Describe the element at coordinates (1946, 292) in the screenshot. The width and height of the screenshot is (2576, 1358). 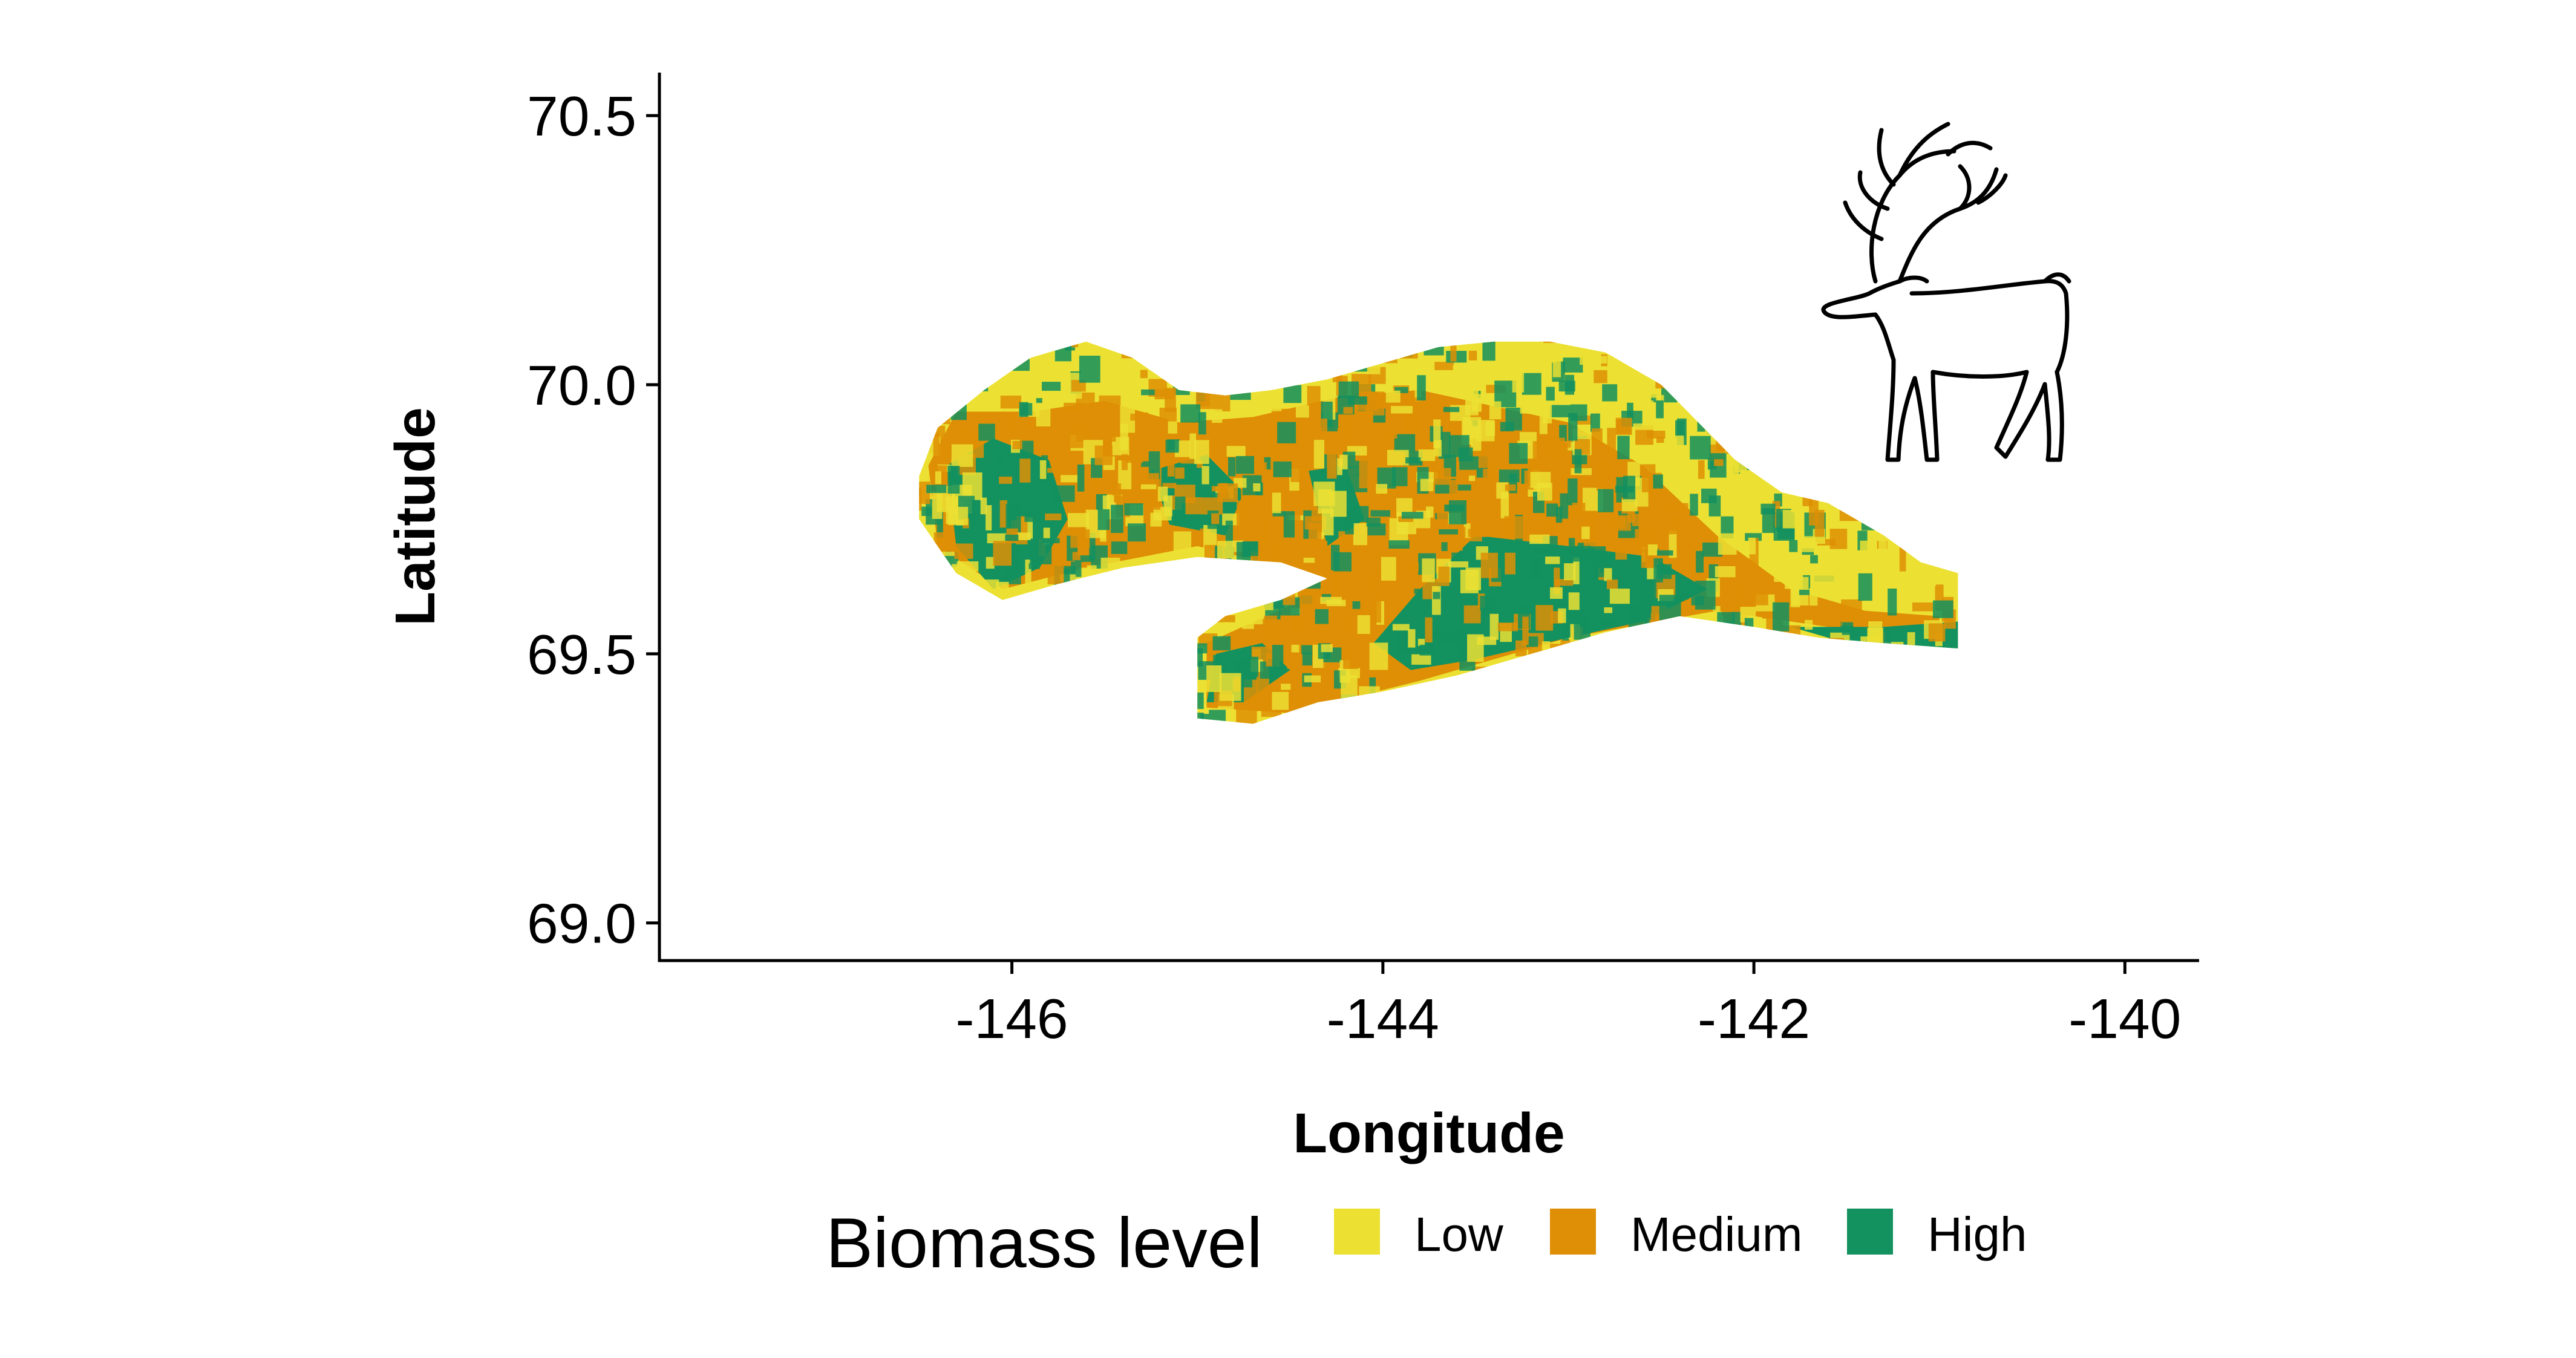
I see `caribou-icon` at that location.